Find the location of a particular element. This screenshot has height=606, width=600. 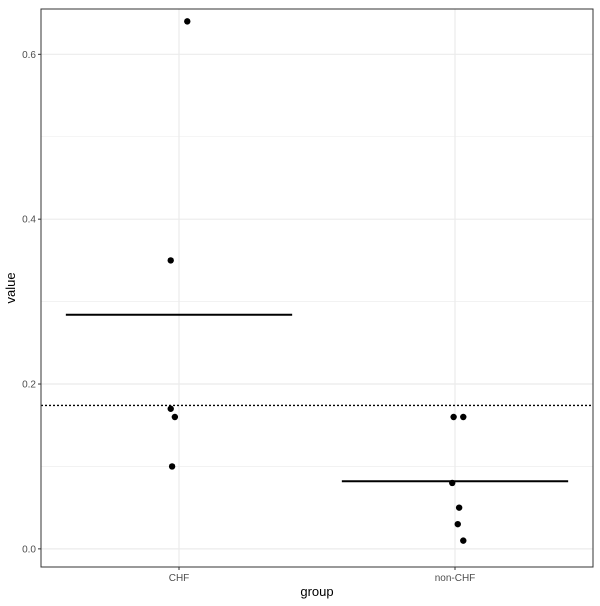

y-tick-label: 0.6 is located at coordinates (29, 55).